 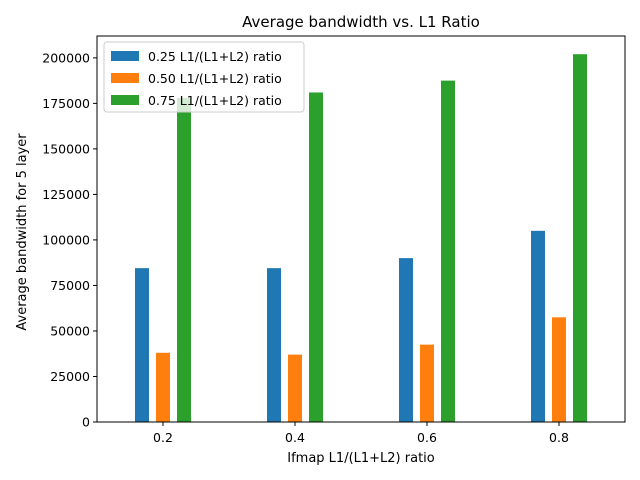 What do you see at coordinates (66, 239) in the screenshot?
I see `y-tick-label: 100000` at bounding box center [66, 239].